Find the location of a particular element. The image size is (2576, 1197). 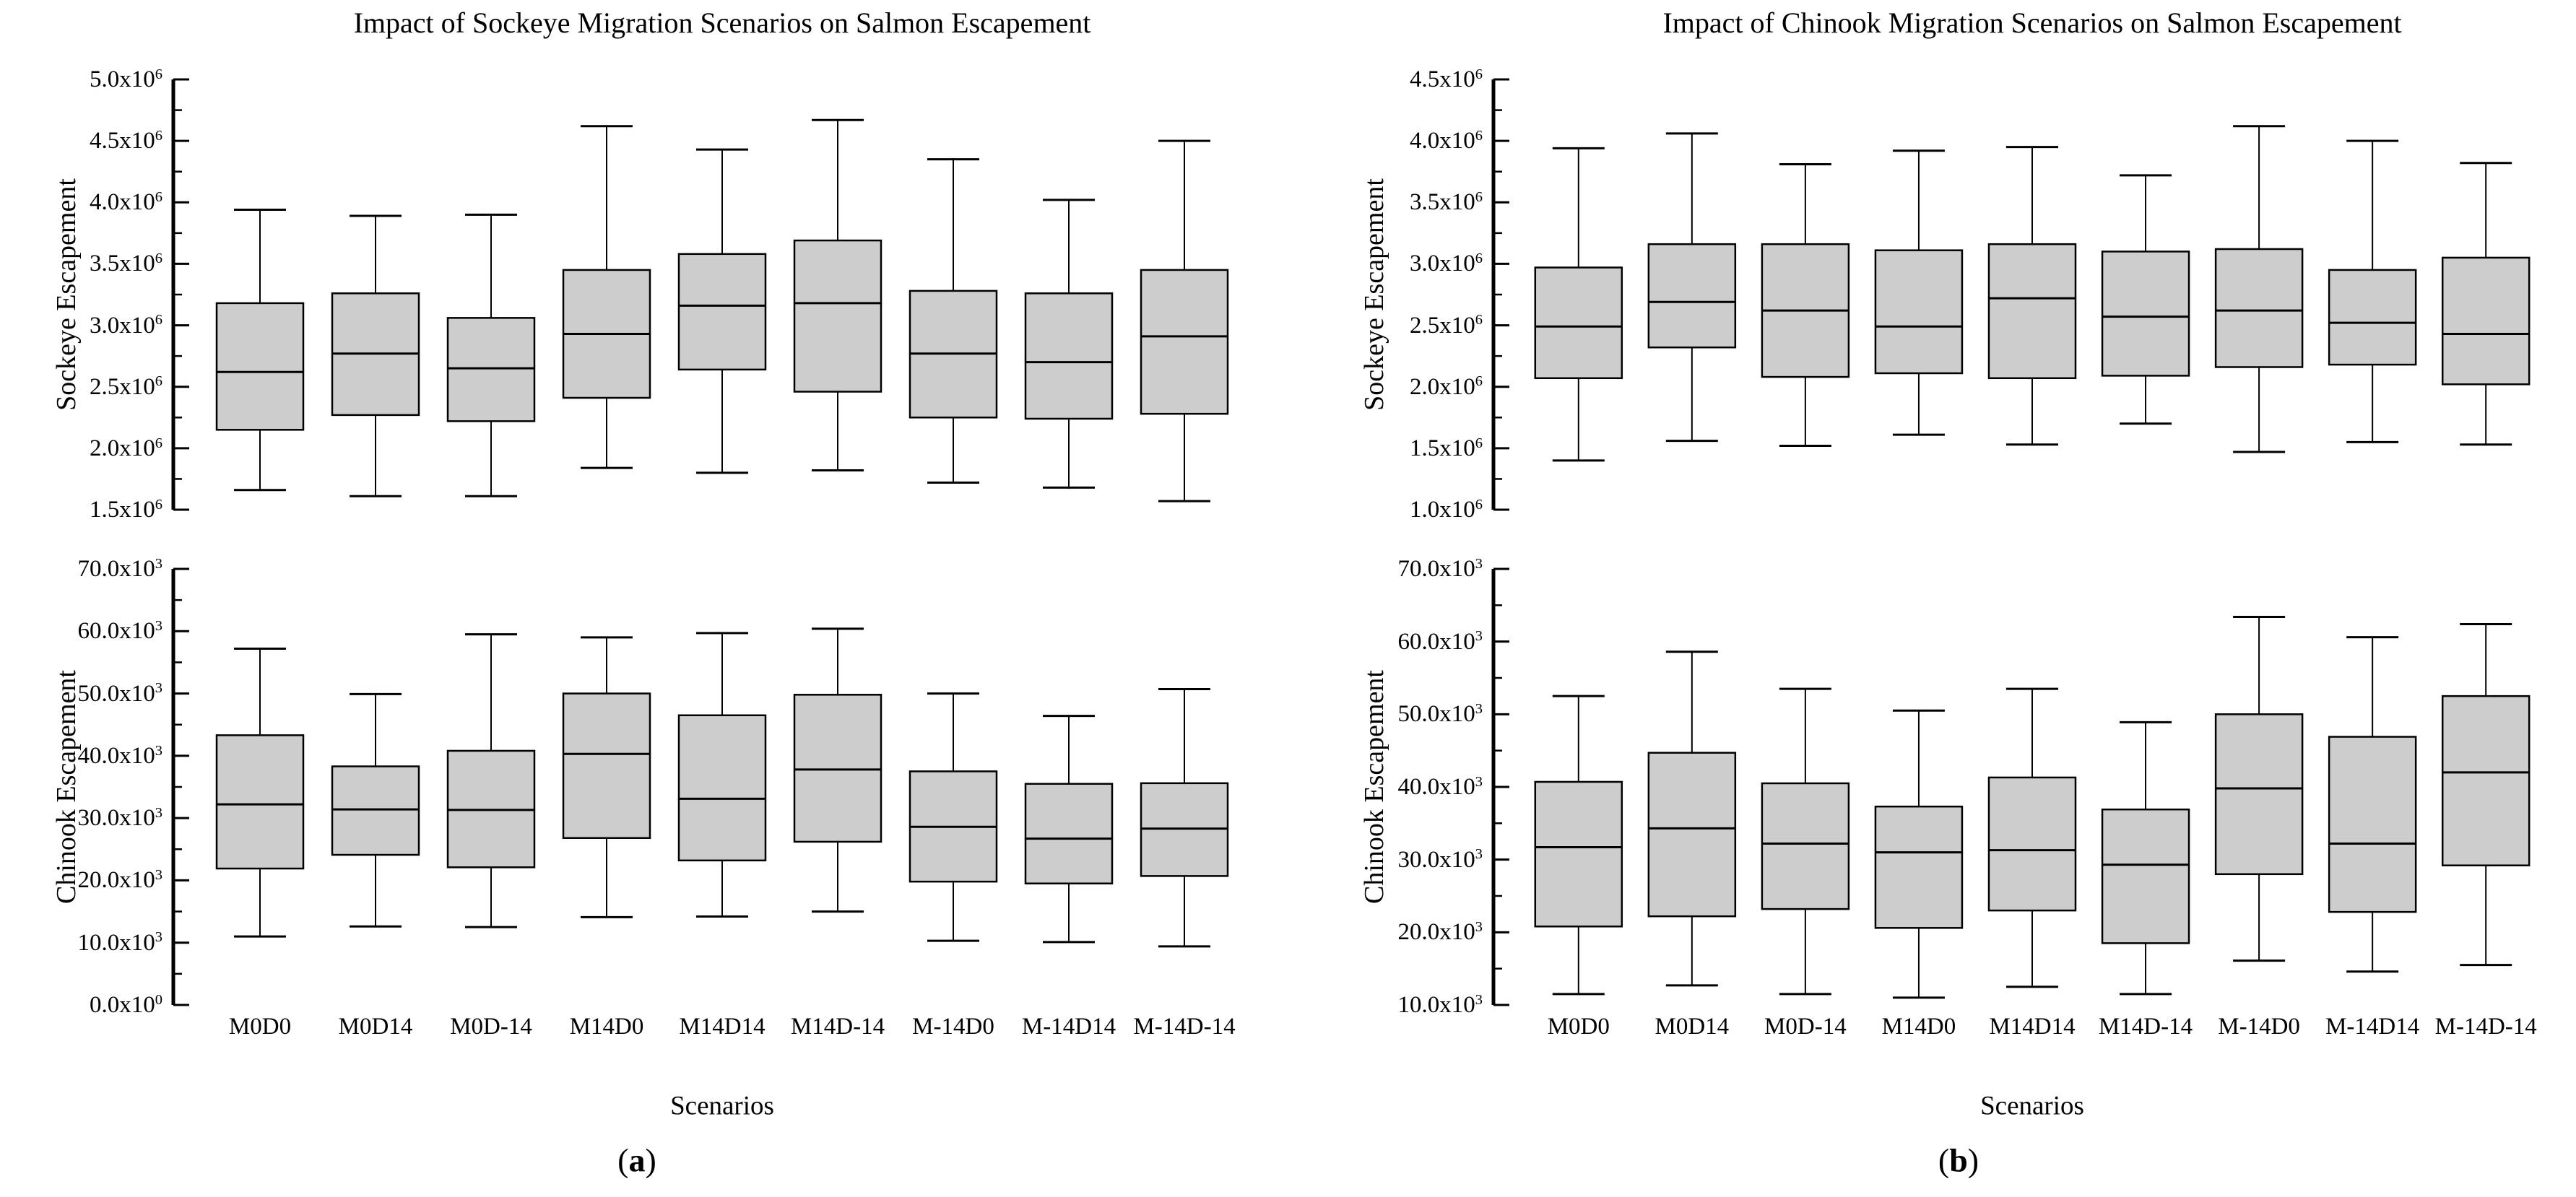

panel-a-x-category-label-M-14D0: M-14D0 is located at coordinates (953, 1027).